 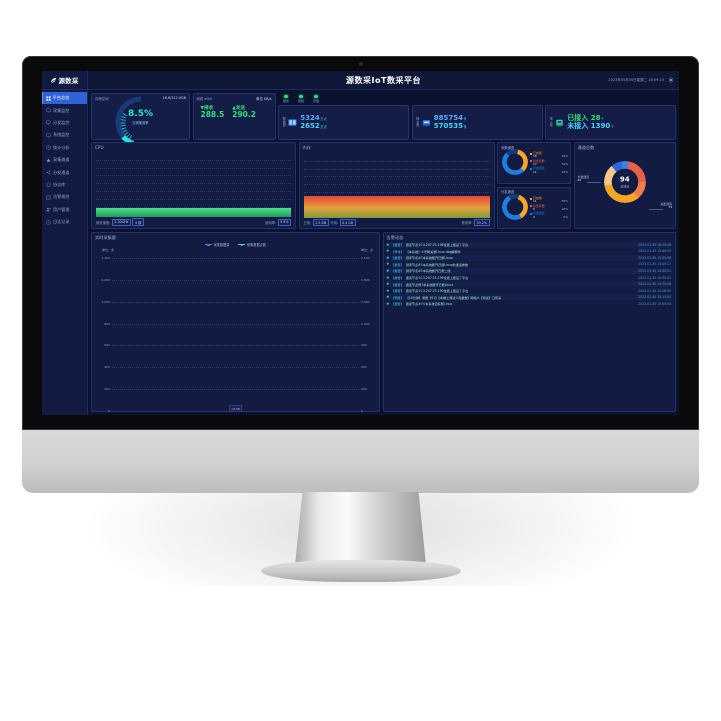 What do you see at coordinates (234, 108) in the screenshot?
I see `up-arrow-icon: ▲` at bounding box center [234, 108].